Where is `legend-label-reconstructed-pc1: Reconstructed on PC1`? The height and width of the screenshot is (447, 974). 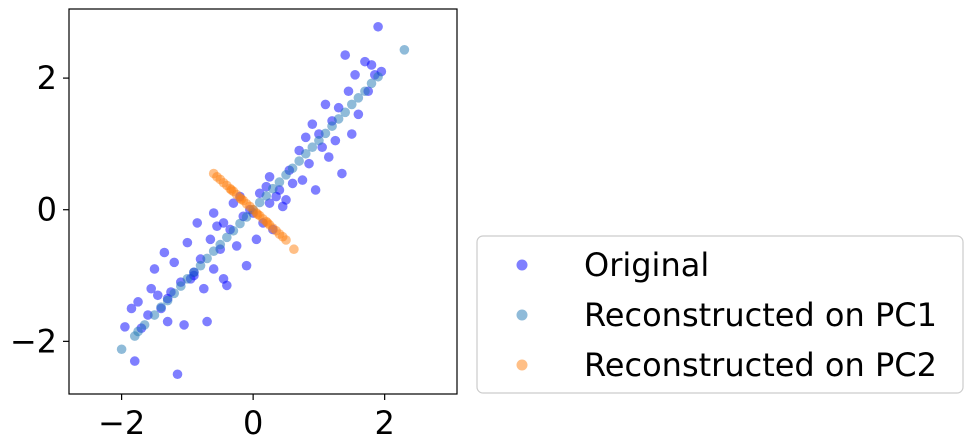 legend-label-reconstructed-pc1: Reconstructed on PC1 is located at coordinates (760, 315).